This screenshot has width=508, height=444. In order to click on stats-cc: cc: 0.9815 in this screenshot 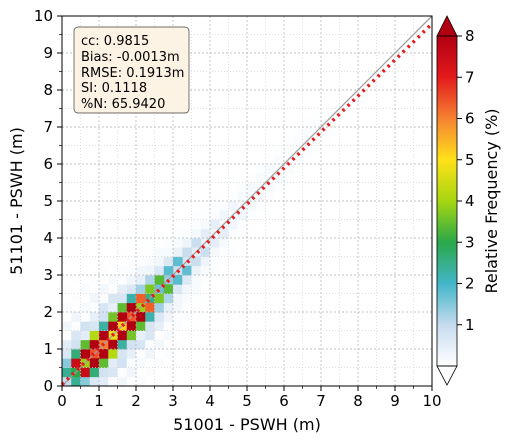, I will do `click(115, 41)`.